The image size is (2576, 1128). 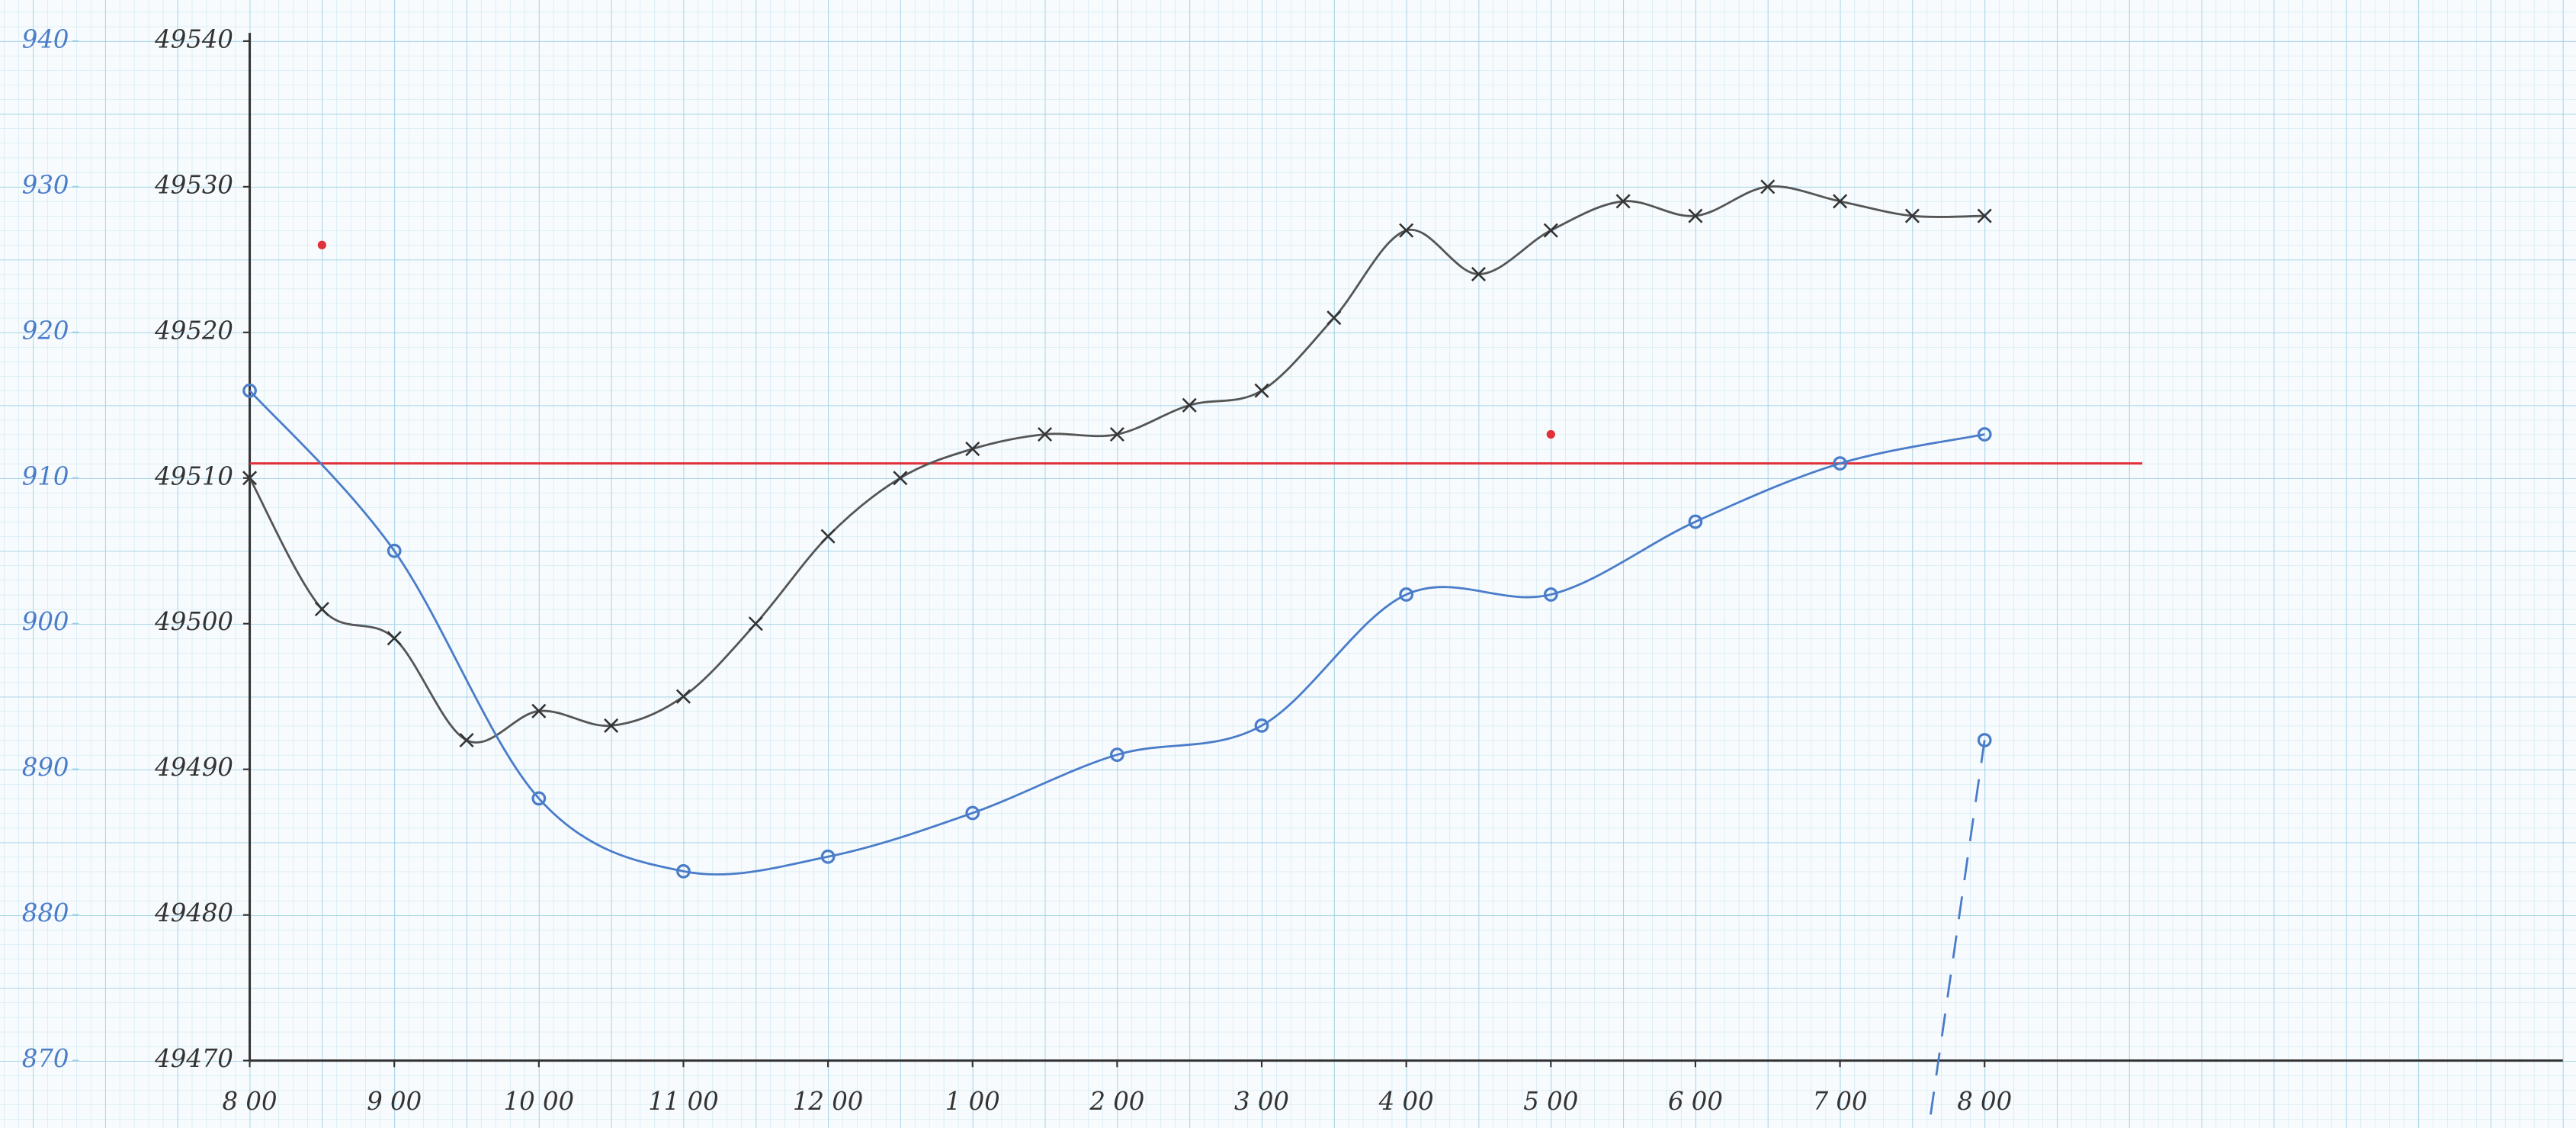 I want to click on y2-tick-label: 910, so click(x=45, y=475).